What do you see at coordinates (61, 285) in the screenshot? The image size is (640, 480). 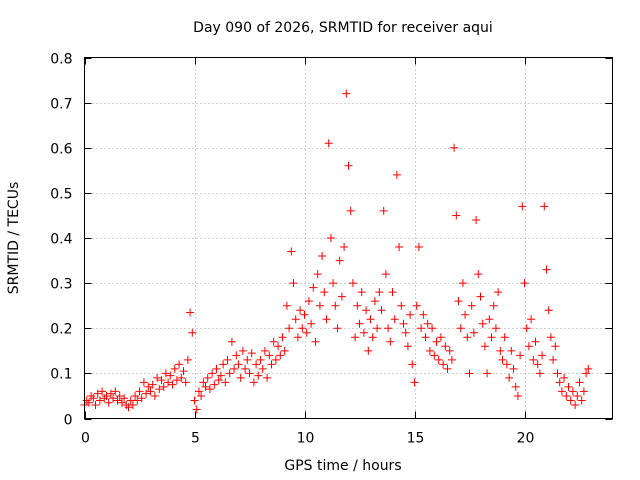 I see `y-tick-label: 0.3` at bounding box center [61, 285].